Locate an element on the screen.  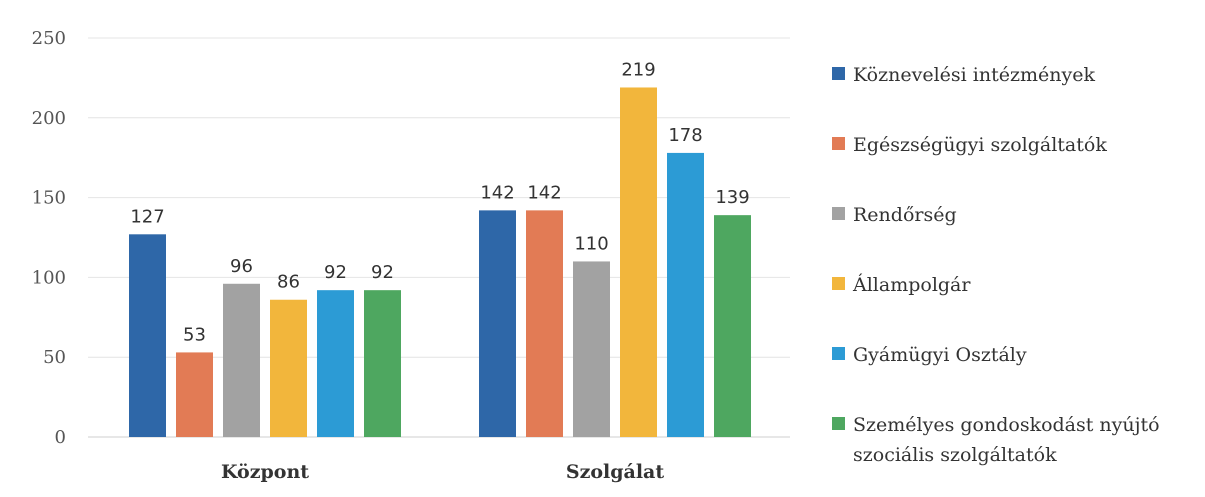
legend-item: Rendőrség is located at coordinates (1017, 235).